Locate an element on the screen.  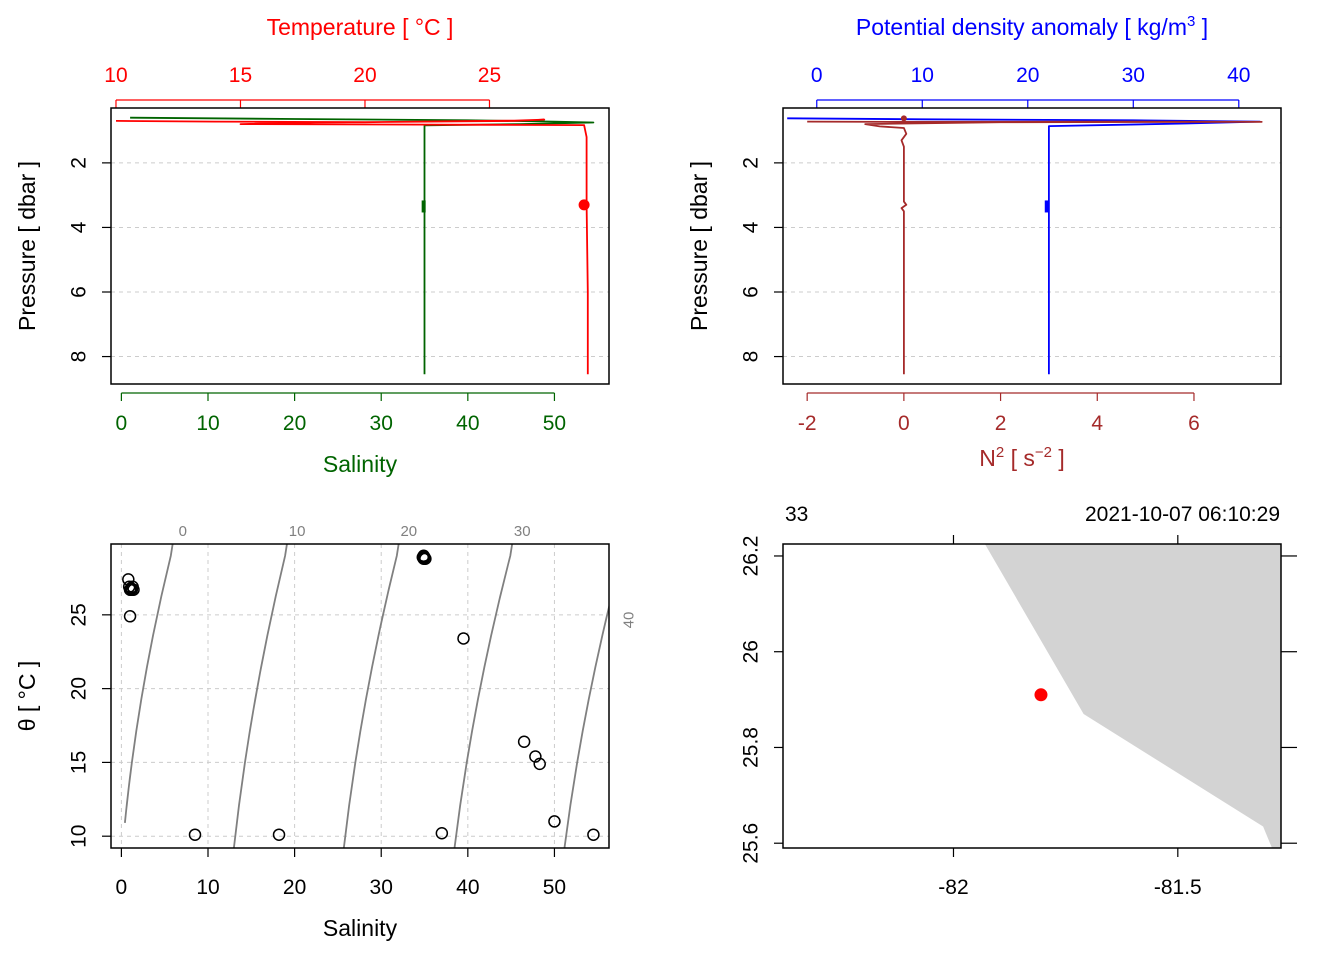
temperature-axis-title: Temperature [ °C ] is located at coordinates (360, 27).